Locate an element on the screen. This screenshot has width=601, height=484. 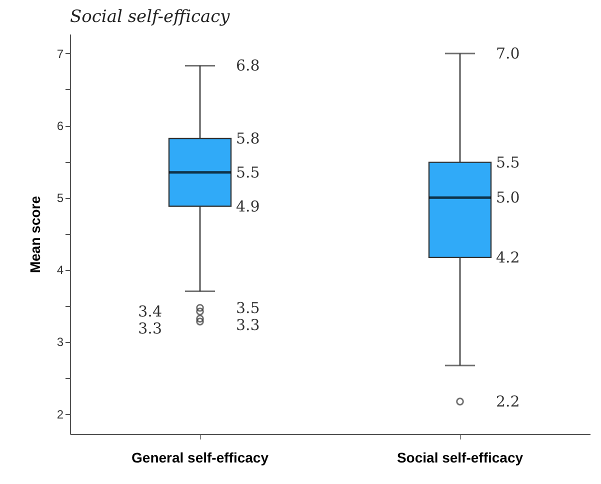
annotation: 4.2 is located at coordinates (508, 257).